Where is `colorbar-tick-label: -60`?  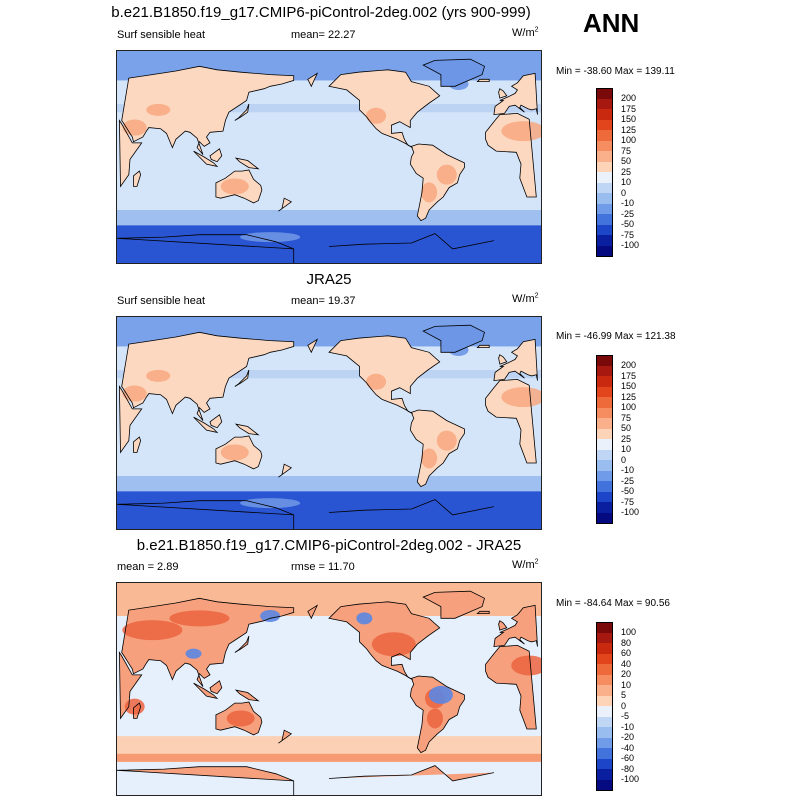 colorbar-tick-label: -60 is located at coordinates (628, 758).